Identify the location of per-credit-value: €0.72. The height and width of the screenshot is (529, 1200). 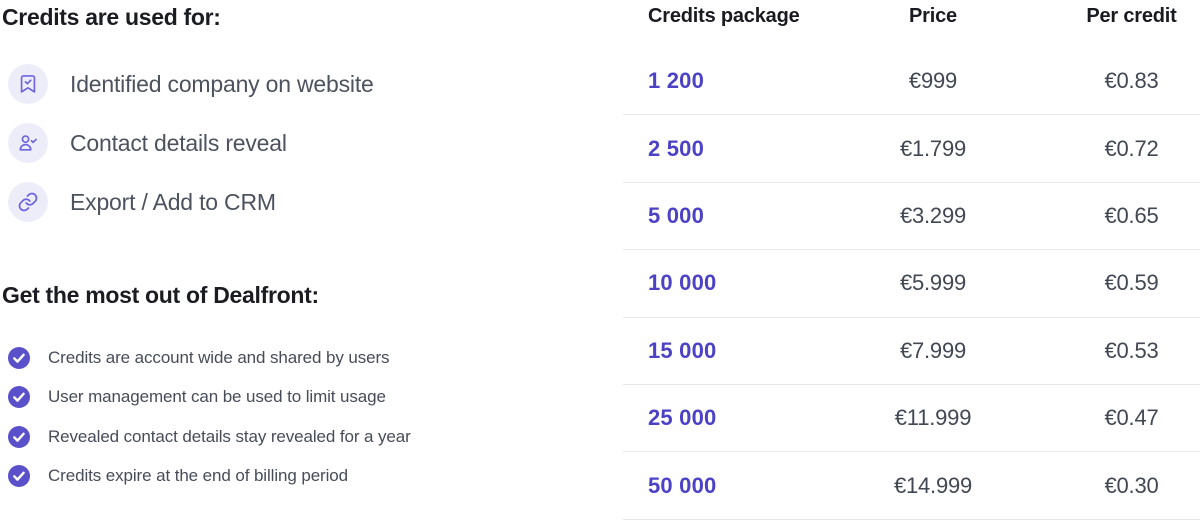
(1131, 148).